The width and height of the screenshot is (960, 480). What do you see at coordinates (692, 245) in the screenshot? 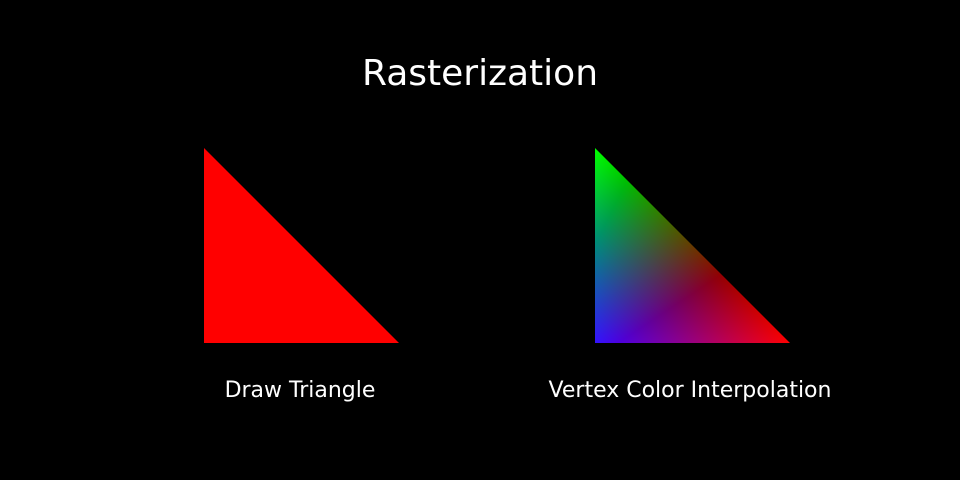
I see `interpolated-color-triangle` at bounding box center [692, 245].